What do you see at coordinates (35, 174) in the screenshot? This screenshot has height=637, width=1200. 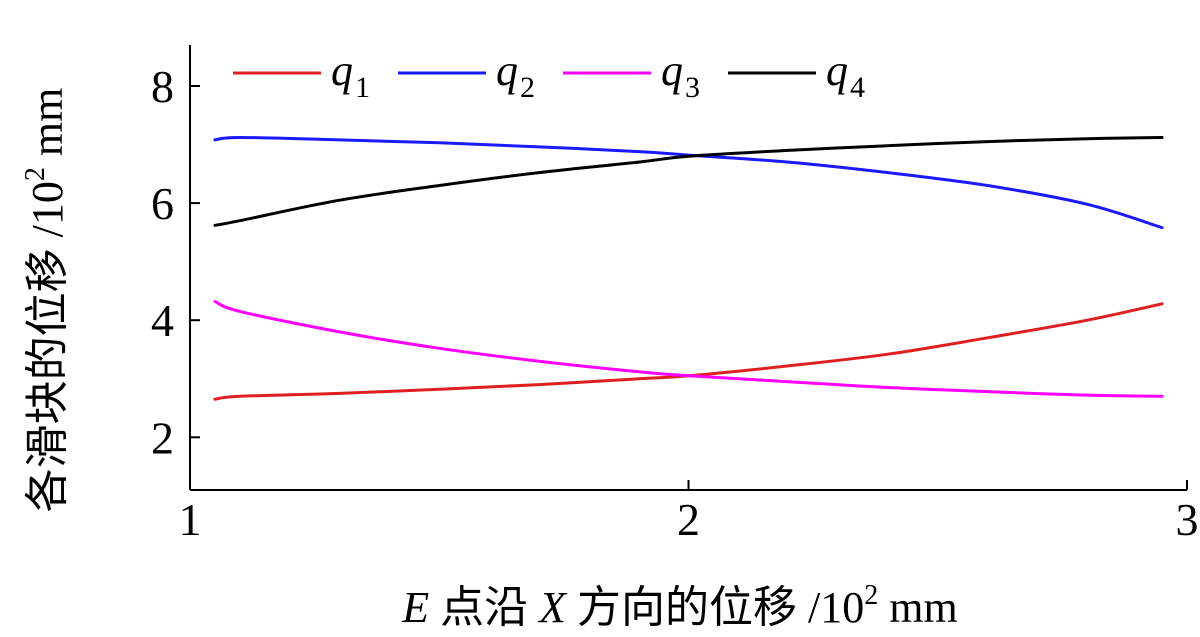 I see `y-axis-title-exp: 2` at bounding box center [35, 174].